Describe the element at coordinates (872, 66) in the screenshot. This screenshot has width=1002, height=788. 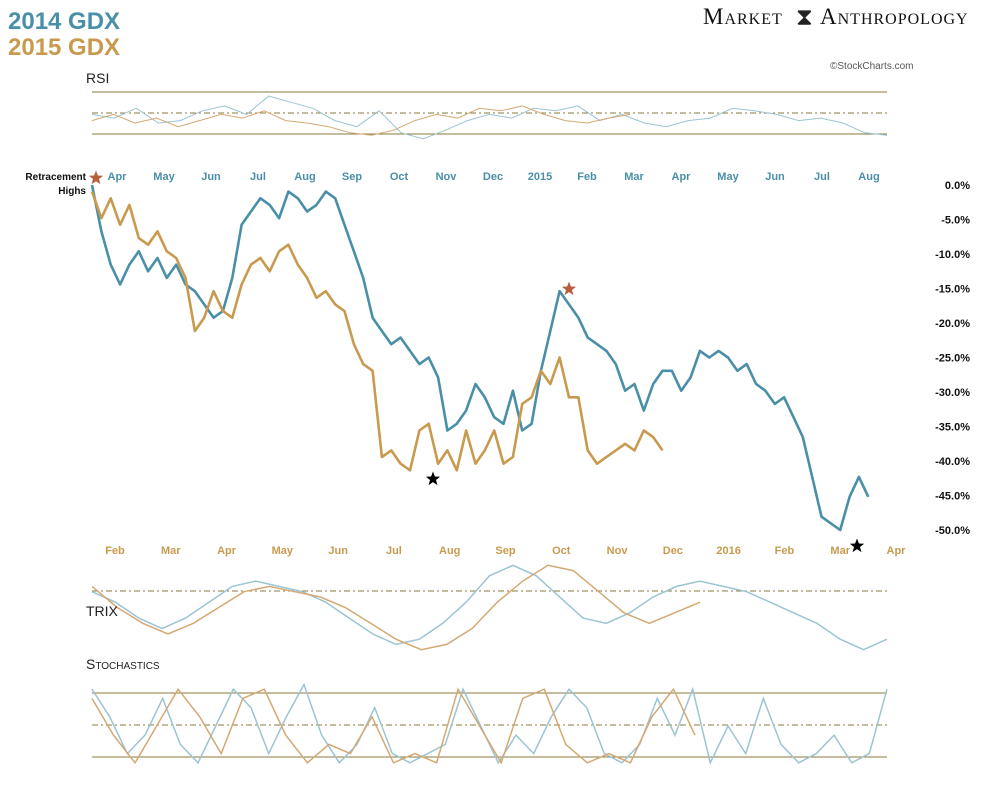
I see `copyright: ©StockCharts.com` at that location.